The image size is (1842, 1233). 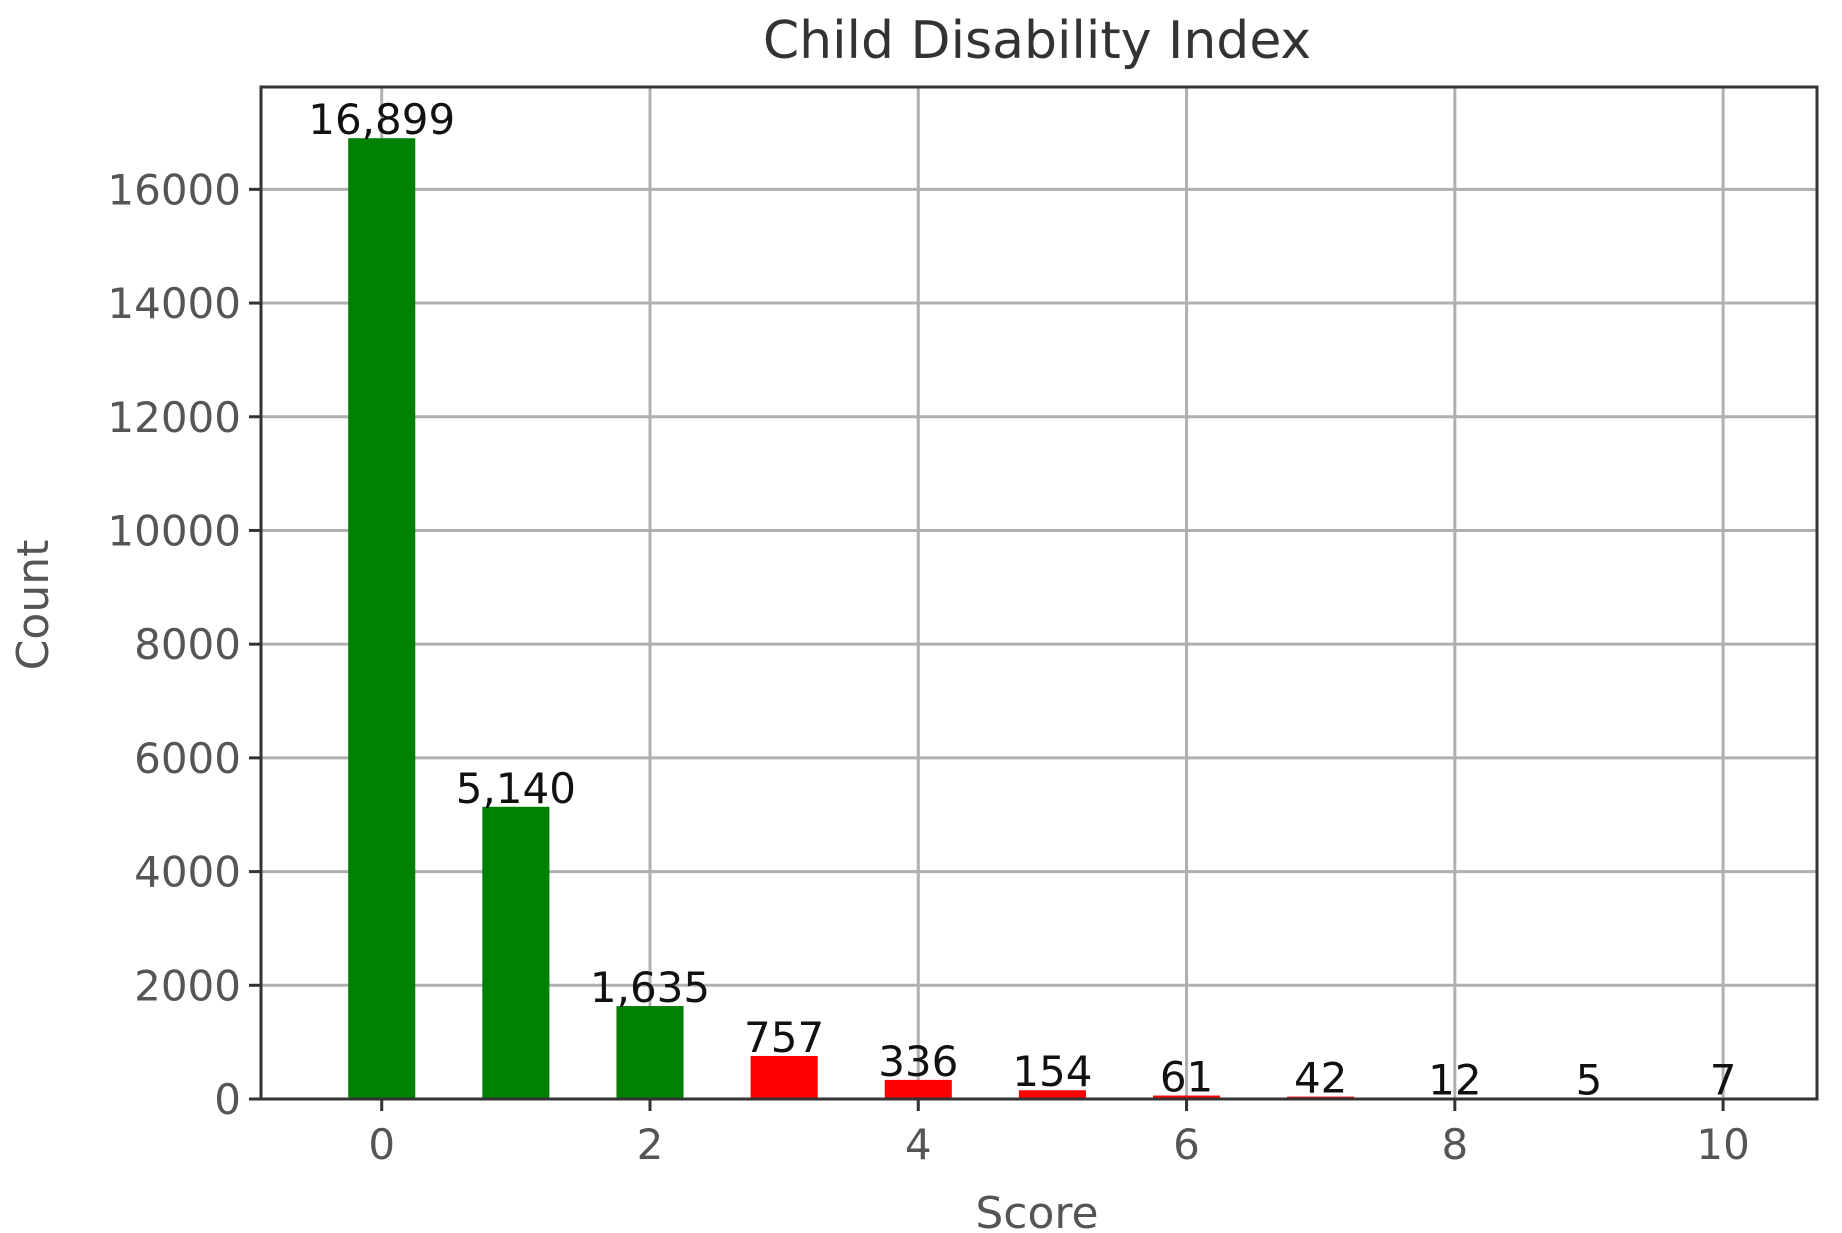 I want to click on data-label: 5, so click(x=1589, y=1080).